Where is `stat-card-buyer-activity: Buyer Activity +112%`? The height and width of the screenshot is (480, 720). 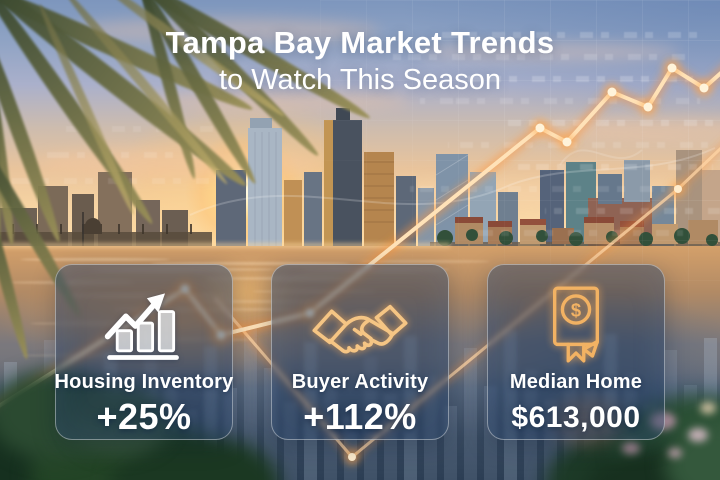 stat-card-buyer-activity: Buyer Activity +112% is located at coordinates (360, 352).